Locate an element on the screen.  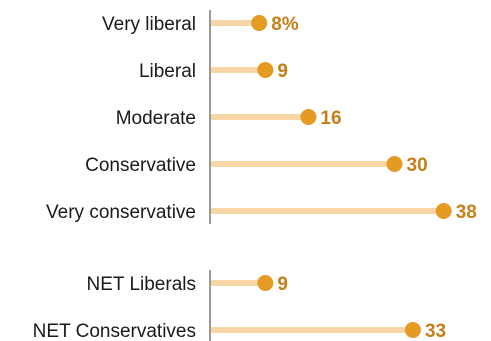
dot-g1-r4 is located at coordinates (394, 164).